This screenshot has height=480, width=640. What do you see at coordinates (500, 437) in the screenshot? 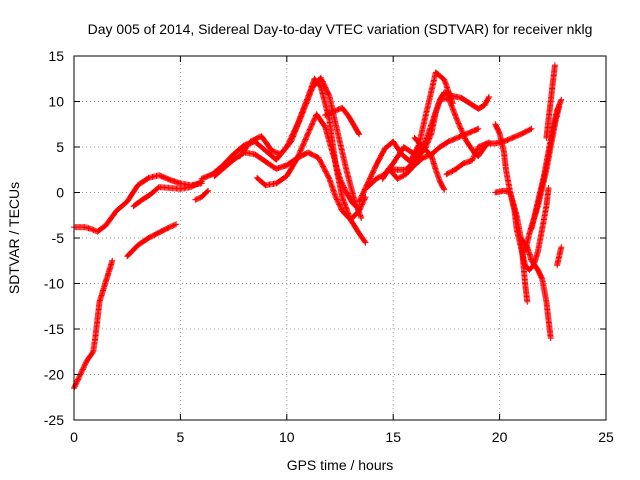
I see `x-tick-label: 20` at bounding box center [500, 437].